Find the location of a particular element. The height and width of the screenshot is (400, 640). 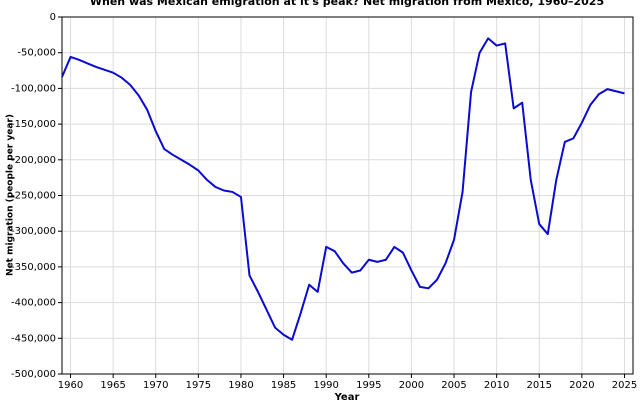

x-tick-label: 1970 is located at coordinates (155, 385).